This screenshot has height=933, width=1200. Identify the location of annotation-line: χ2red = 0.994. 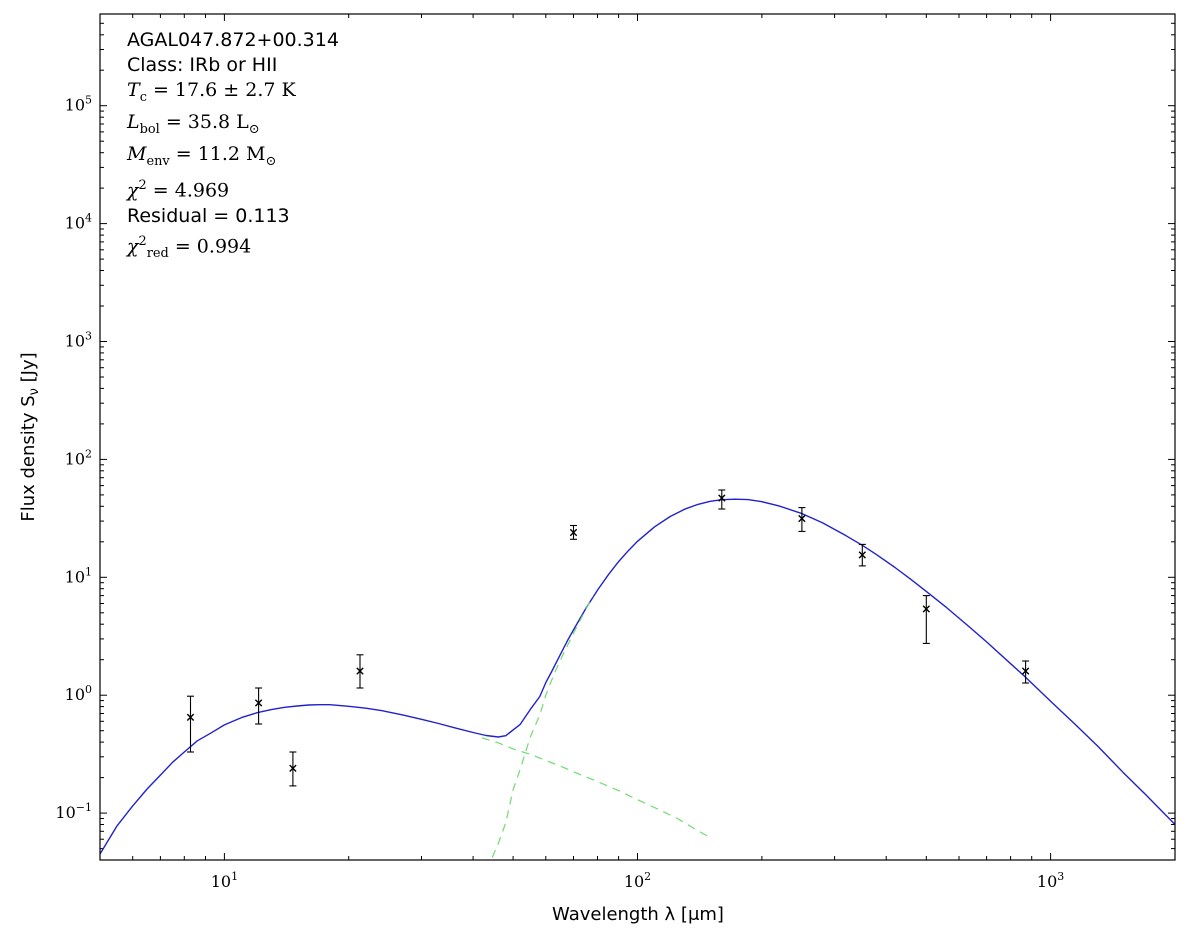
(189, 247).